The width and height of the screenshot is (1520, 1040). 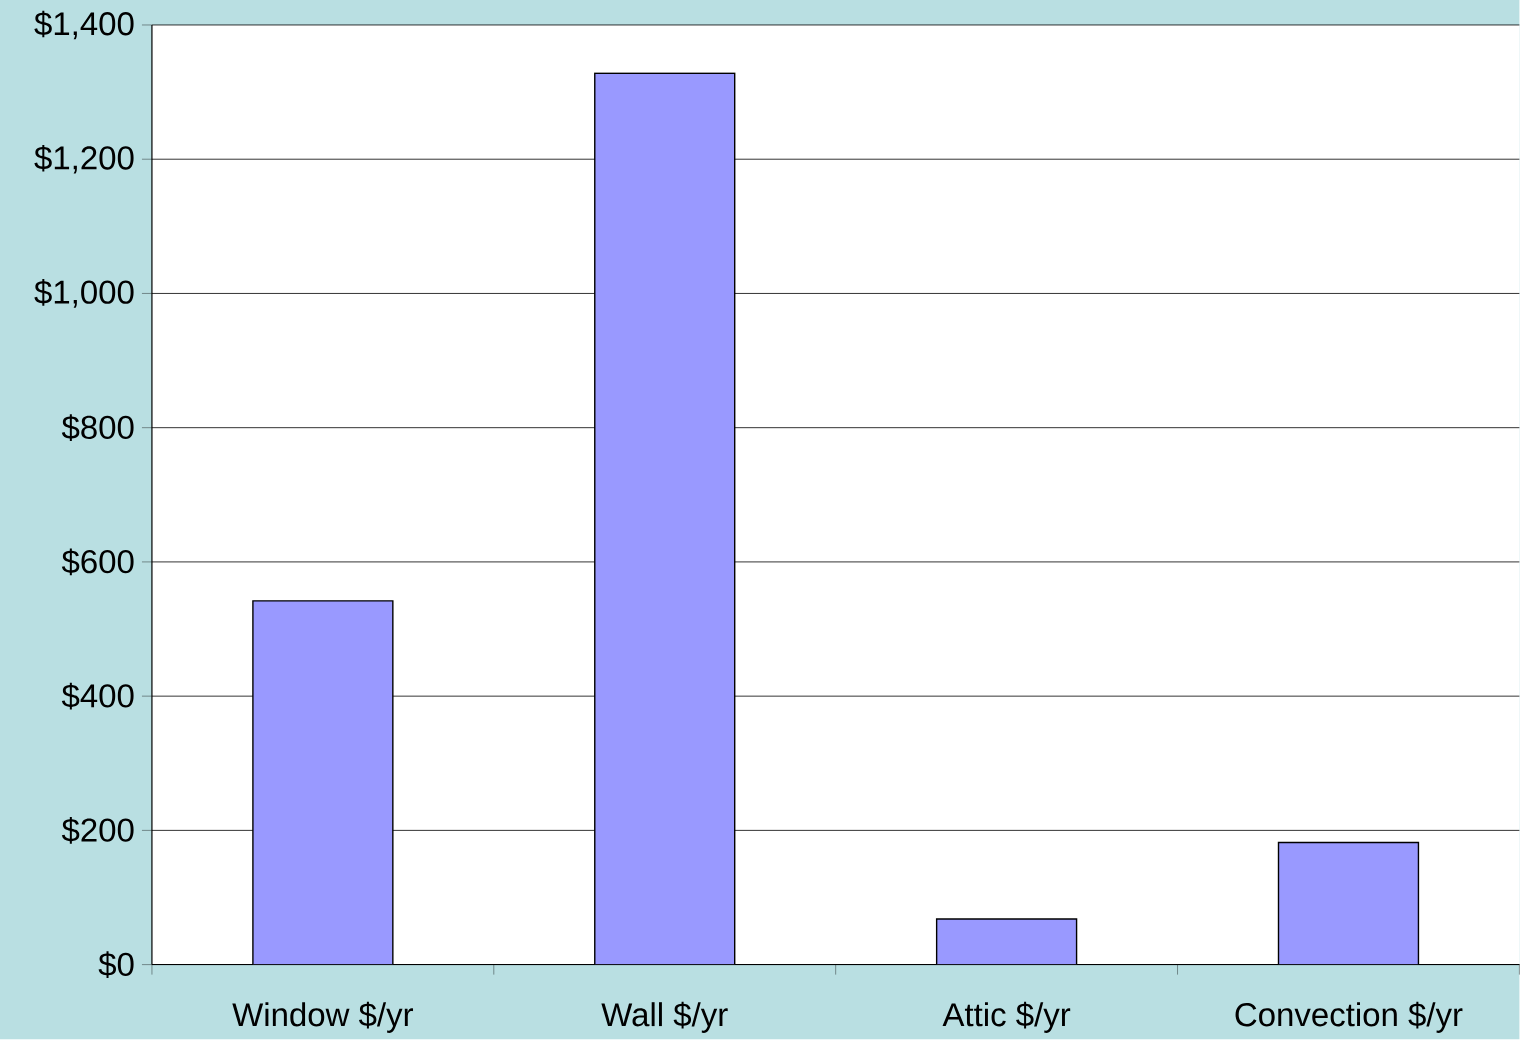 What do you see at coordinates (116, 965) in the screenshot?
I see `y-tick-label: $0` at bounding box center [116, 965].